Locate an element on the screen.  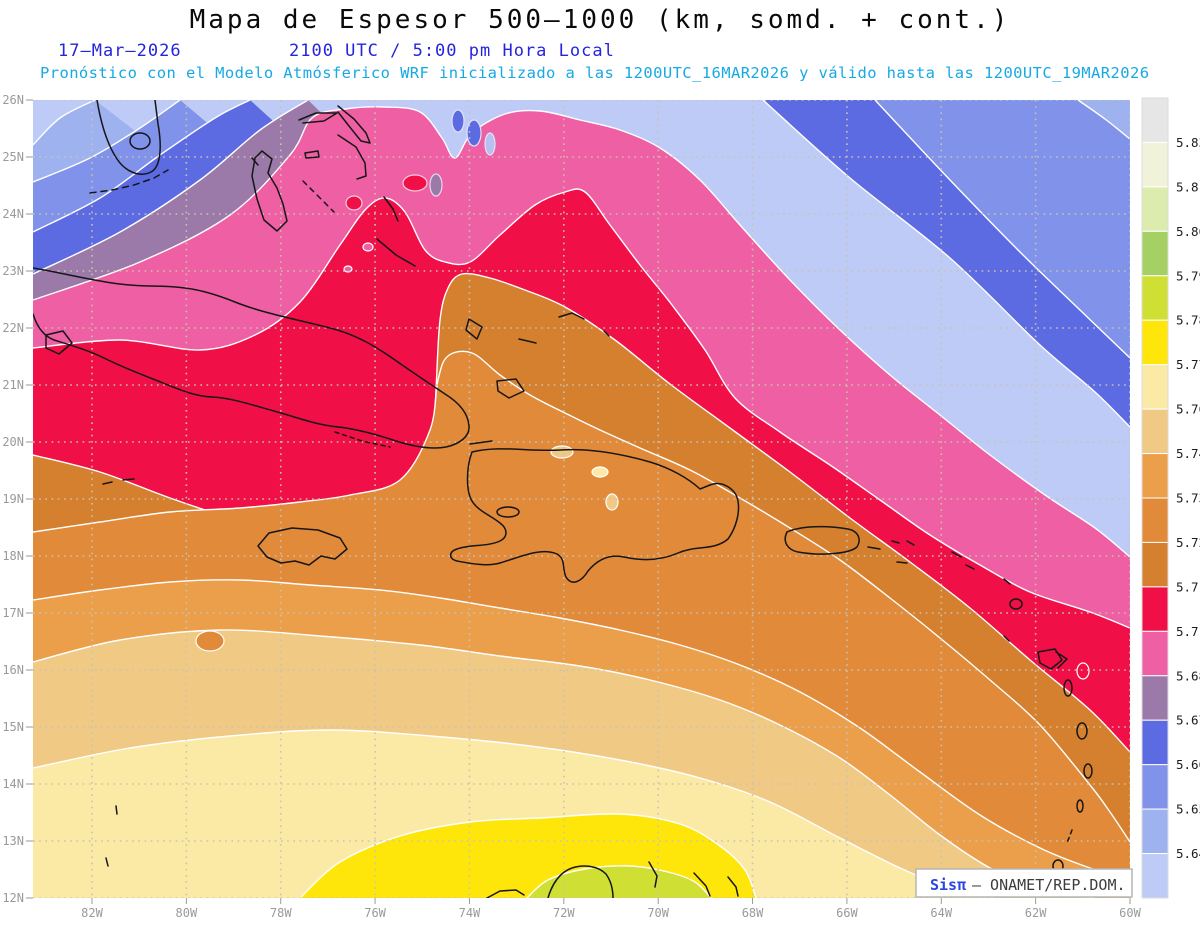
coastline-florida-keys is located at coordinates (129, 181).